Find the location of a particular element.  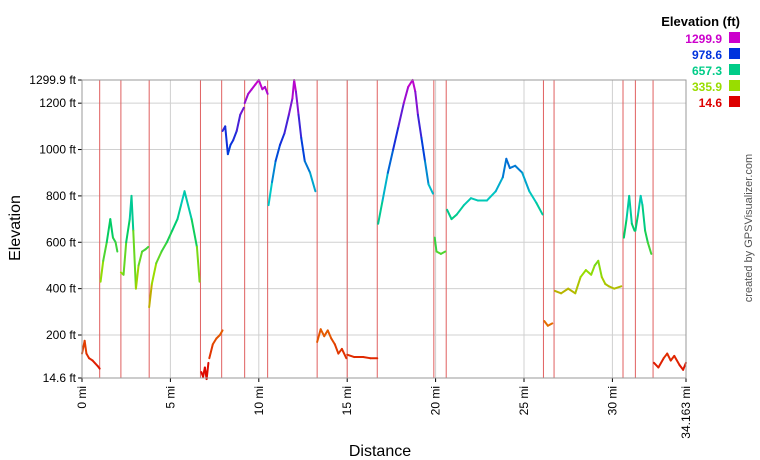

legend-entry-label: 978.6 is located at coordinates (706, 55).